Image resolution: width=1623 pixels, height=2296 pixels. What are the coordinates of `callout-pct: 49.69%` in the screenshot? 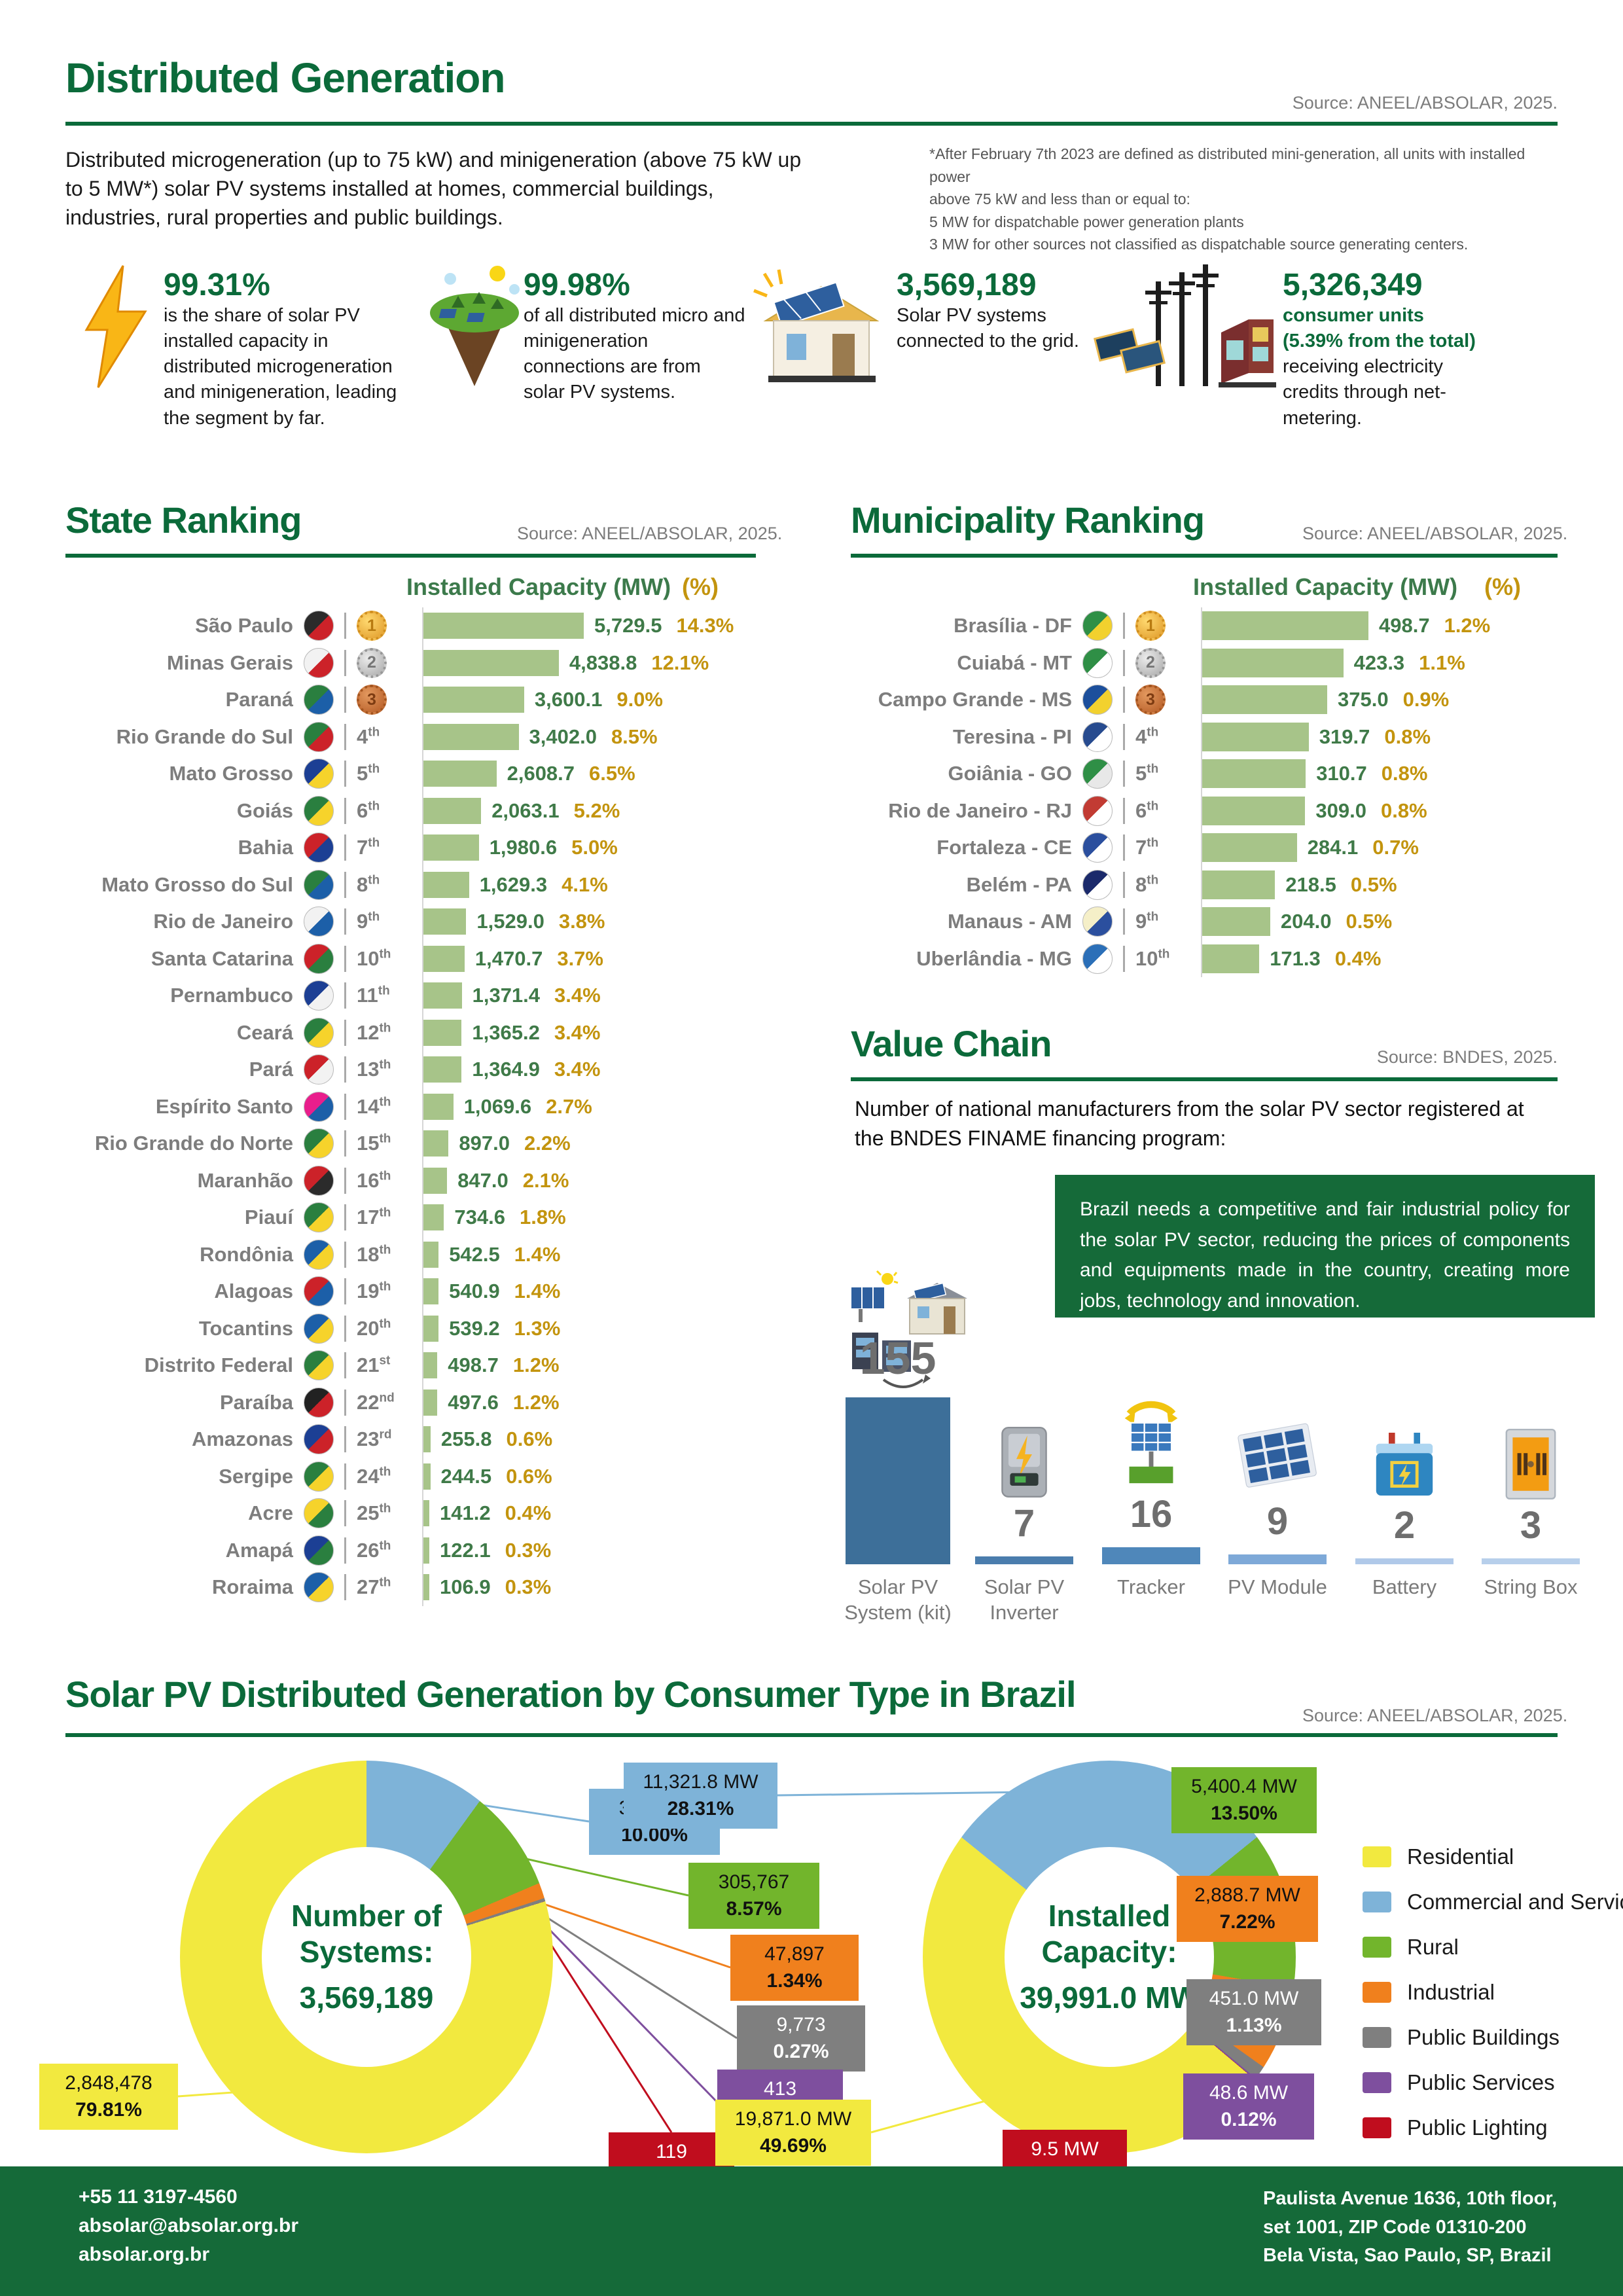 It's located at (793, 2145).